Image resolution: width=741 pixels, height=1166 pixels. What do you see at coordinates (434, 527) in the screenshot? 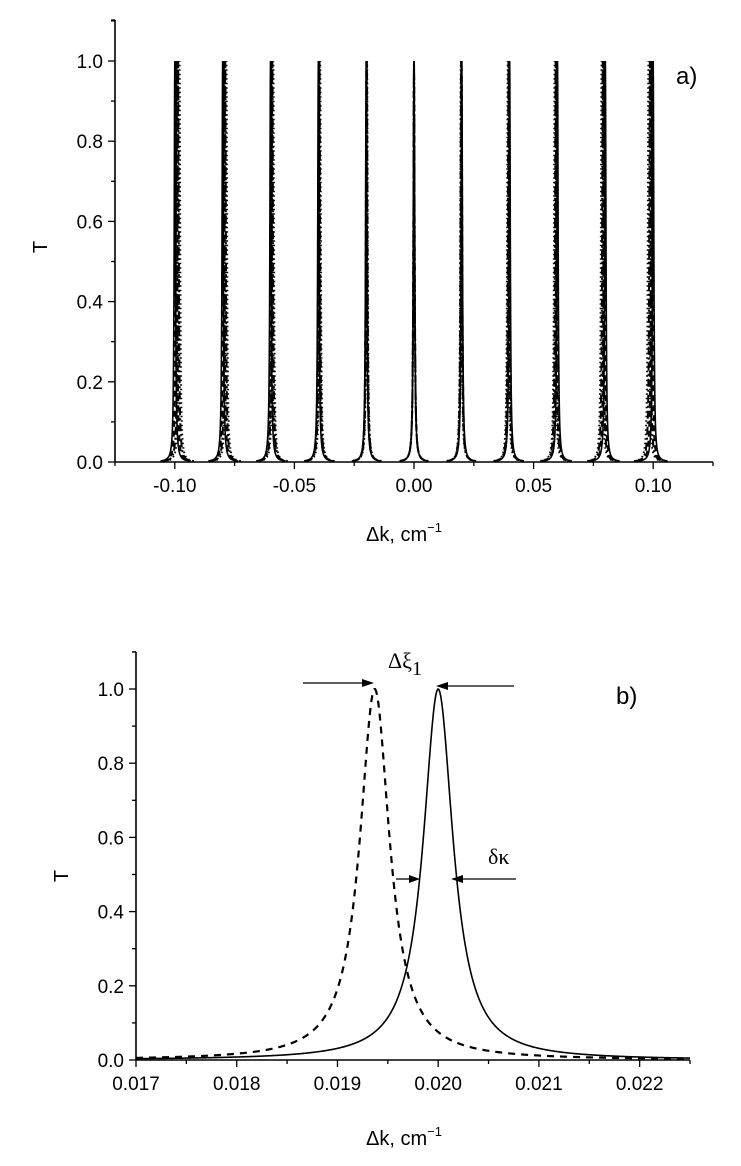
I see `panel-a-x-axis-label-sup: −1` at bounding box center [434, 527].